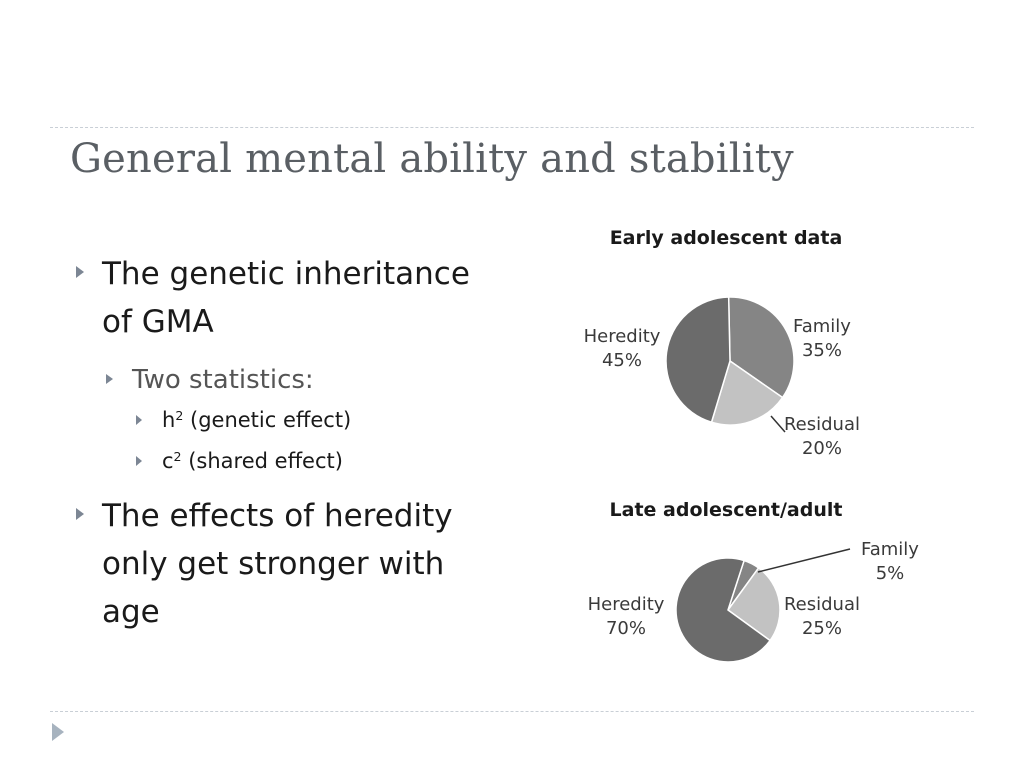 This screenshot has width=1024, height=768. I want to click on slice-label-heredity: Heredity 45%, so click(622, 348).